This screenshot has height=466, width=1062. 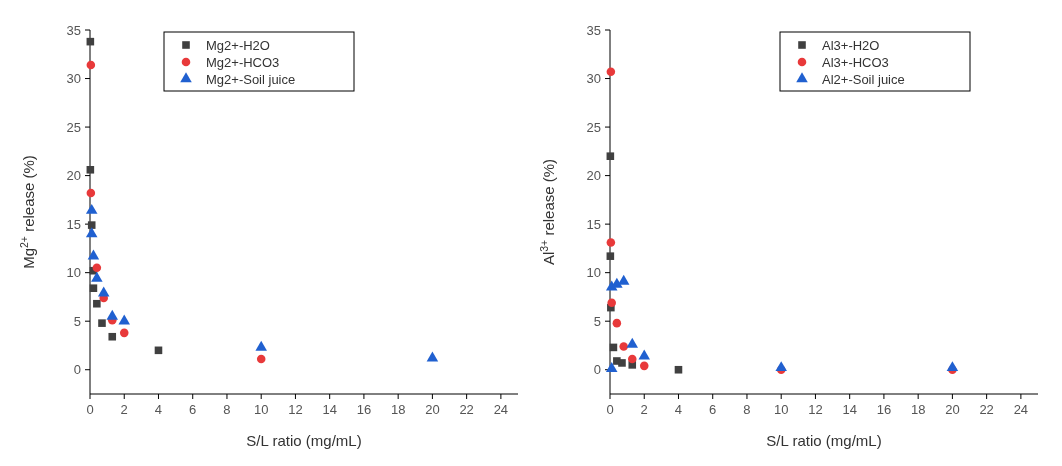 I want to click on legend-label: Al2+-Soil juice, so click(x=863, y=79).